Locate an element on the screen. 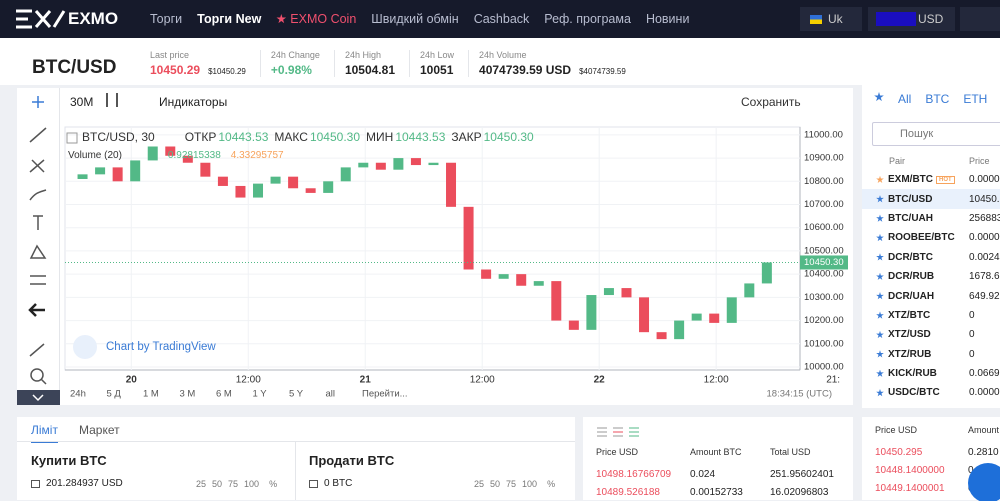 This screenshot has width=1000, height=501. legend-key: МАКС is located at coordinates (291, 137).